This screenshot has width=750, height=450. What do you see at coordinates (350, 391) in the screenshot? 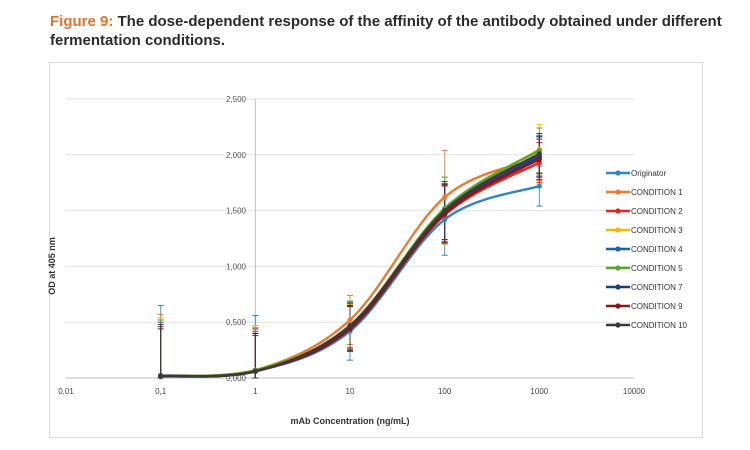
I see `x-tick-label: 10` at bounding box center [350, 391].